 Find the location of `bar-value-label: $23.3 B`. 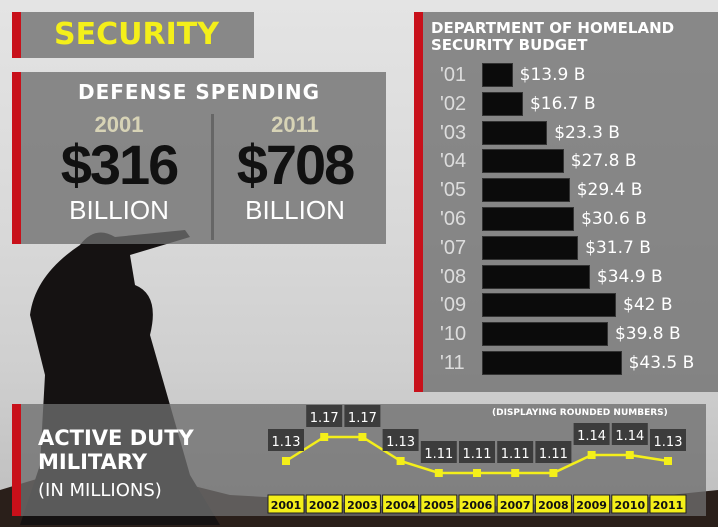

bar-value-label: $23.3 B is located at coordinates (587, 132).